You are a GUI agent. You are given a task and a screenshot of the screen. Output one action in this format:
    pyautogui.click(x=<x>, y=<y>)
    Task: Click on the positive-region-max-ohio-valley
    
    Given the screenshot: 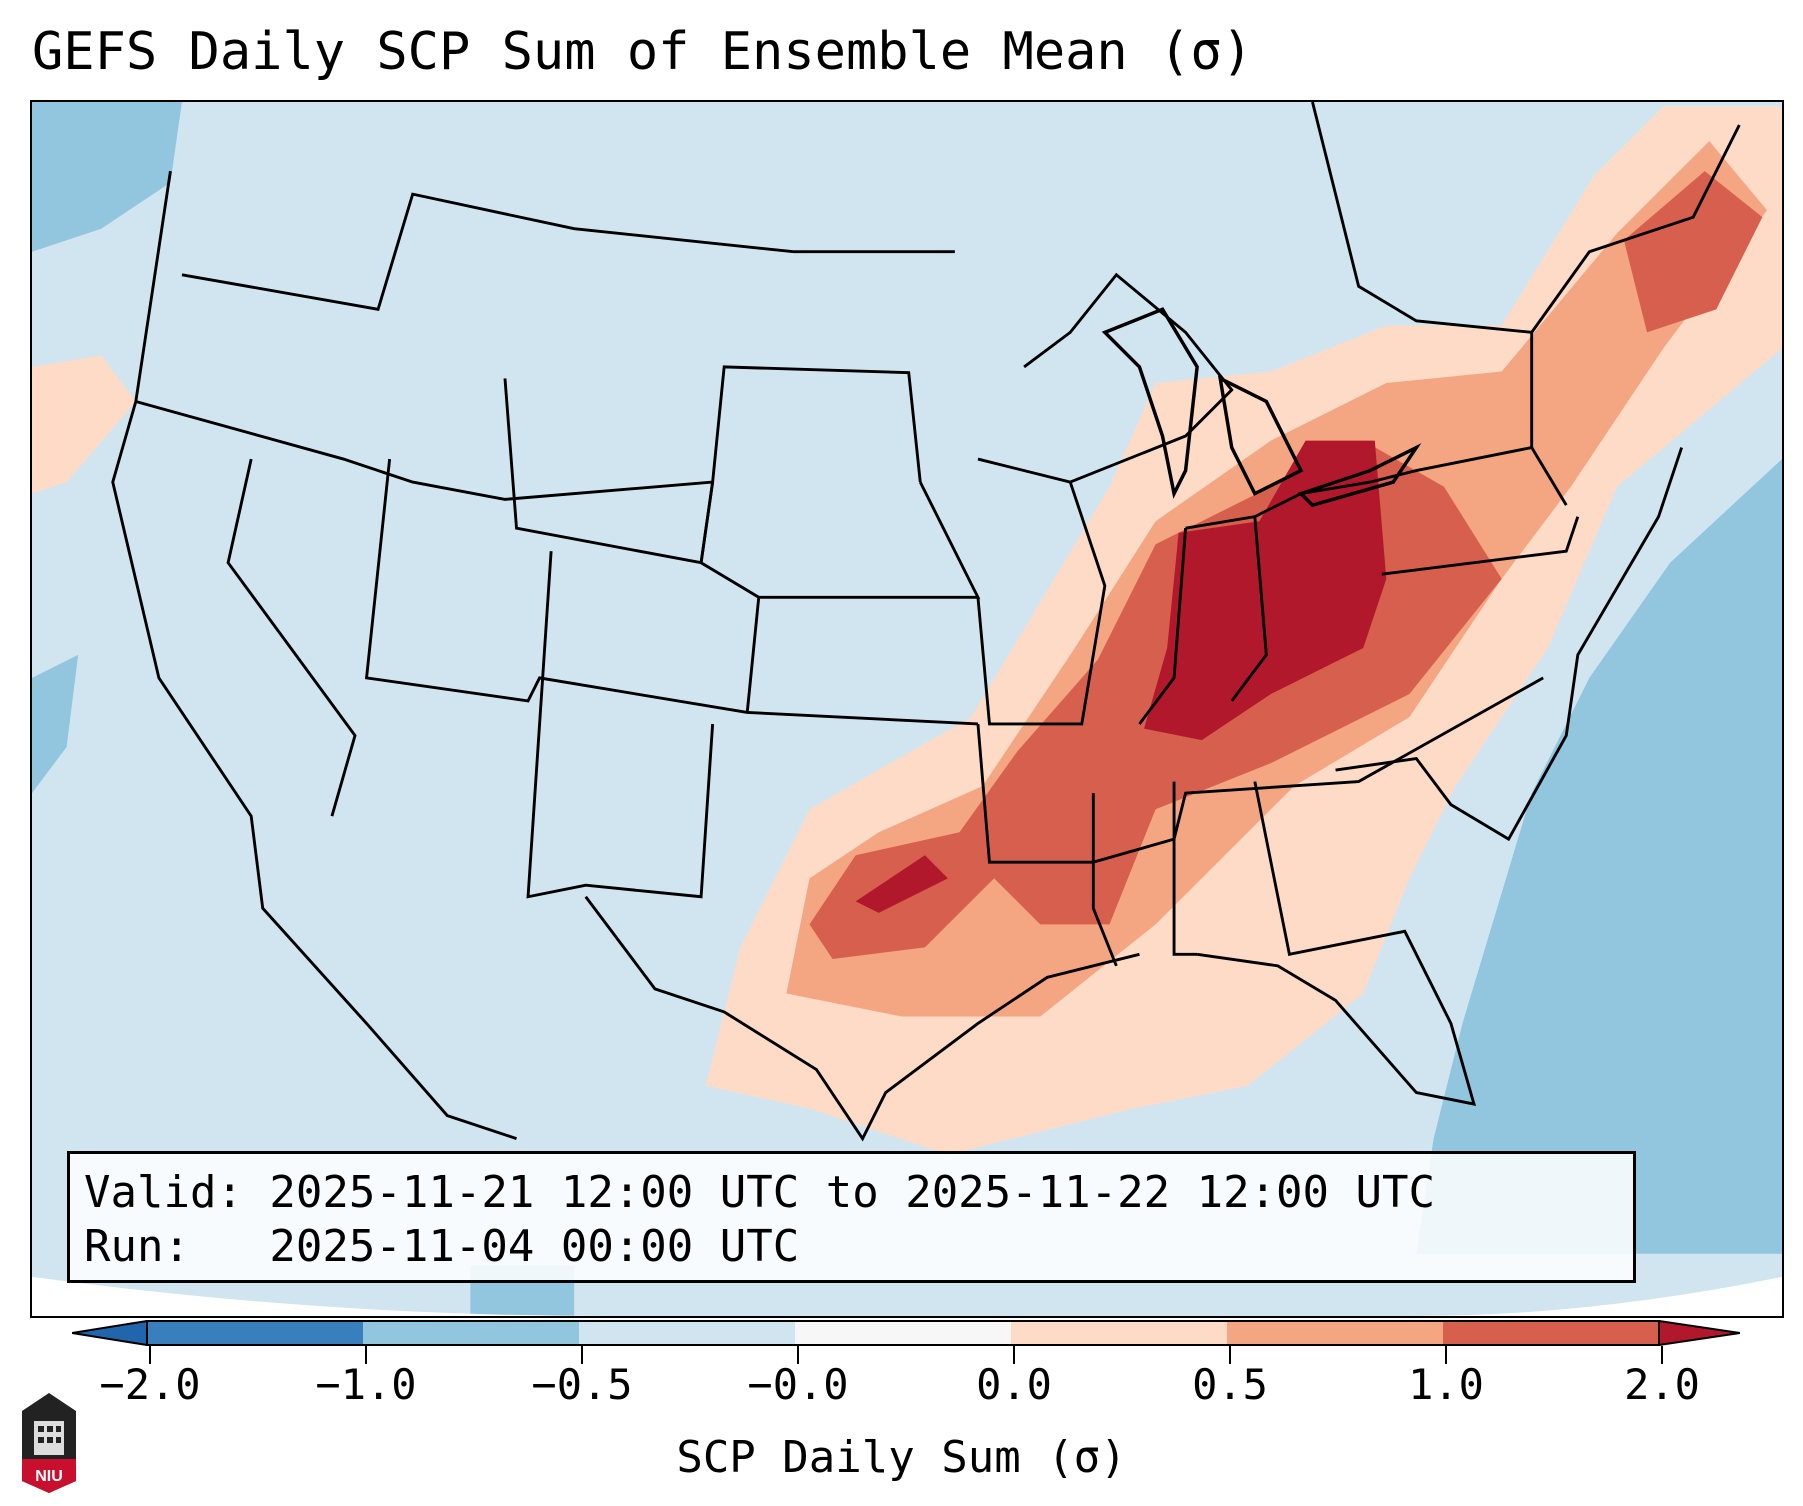 What is the action you would take?
    pyautogui.click(x=1265, y=590)
    